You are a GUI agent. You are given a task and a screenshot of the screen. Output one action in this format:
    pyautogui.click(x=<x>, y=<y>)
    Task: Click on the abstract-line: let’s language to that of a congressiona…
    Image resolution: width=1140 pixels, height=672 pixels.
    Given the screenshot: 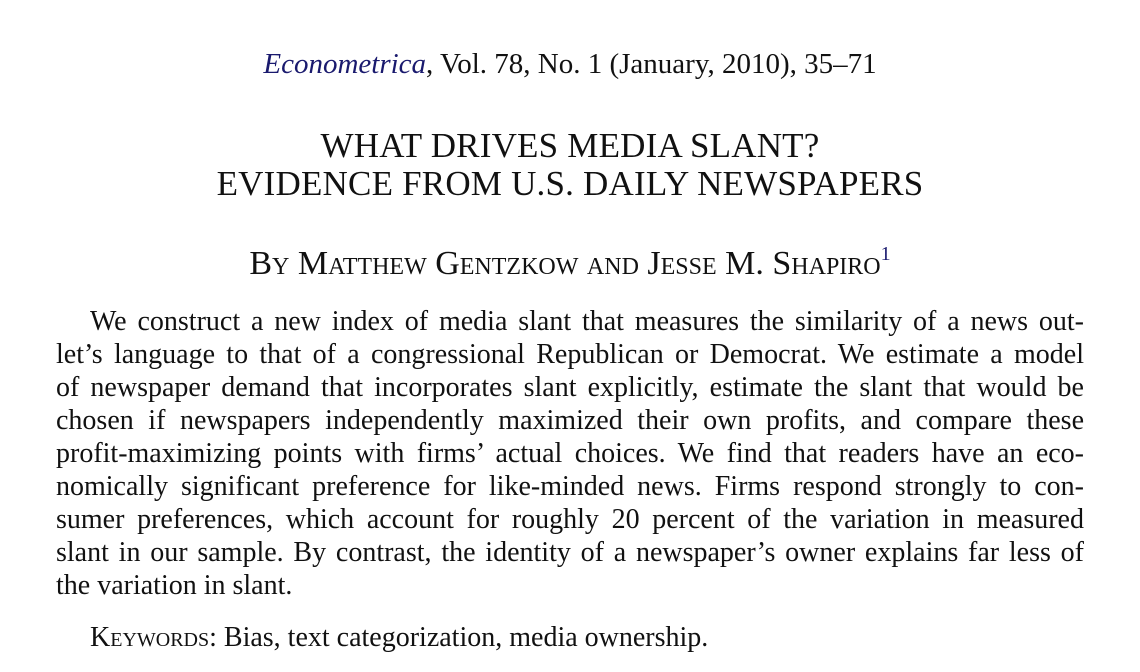 What is the action you would take?
    pyautogui.click(x=570, y=354)
    